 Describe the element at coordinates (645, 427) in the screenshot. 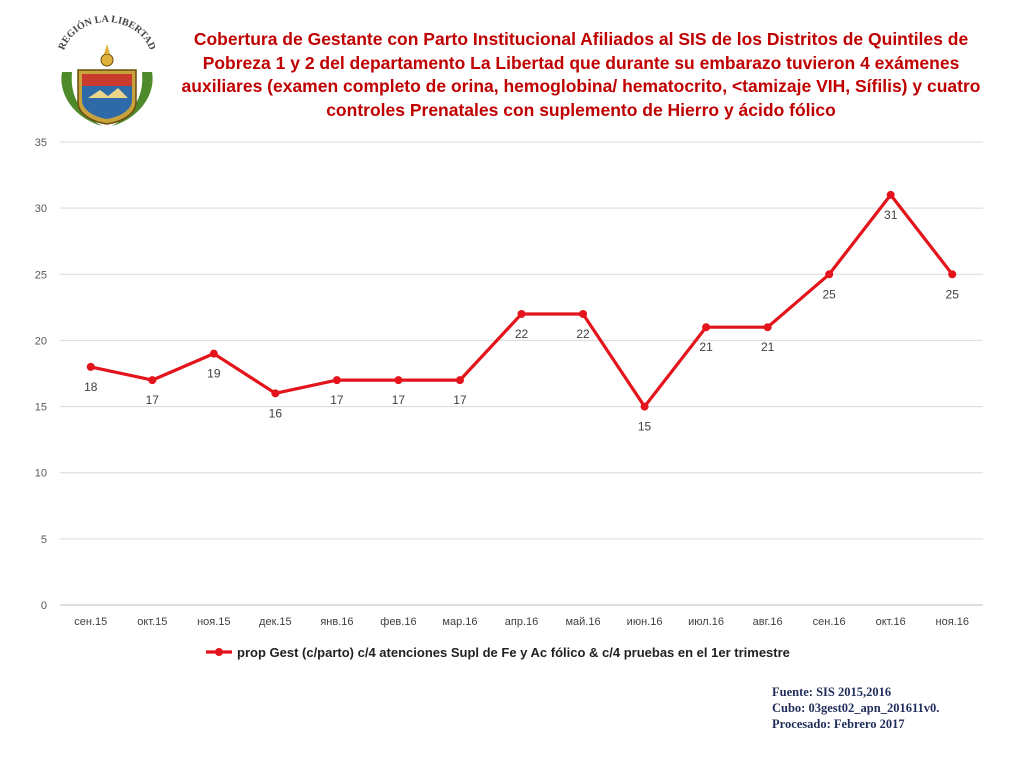

I see `data-label: 15` at that location.